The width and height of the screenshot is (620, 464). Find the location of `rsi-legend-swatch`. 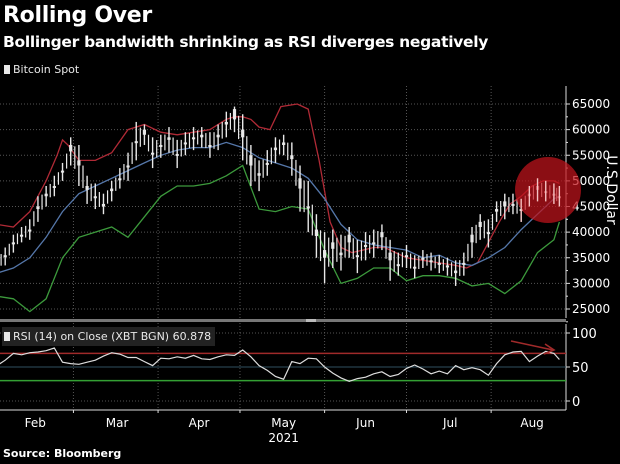

rsi-legend-swatch is located at coordinates (7, 336).